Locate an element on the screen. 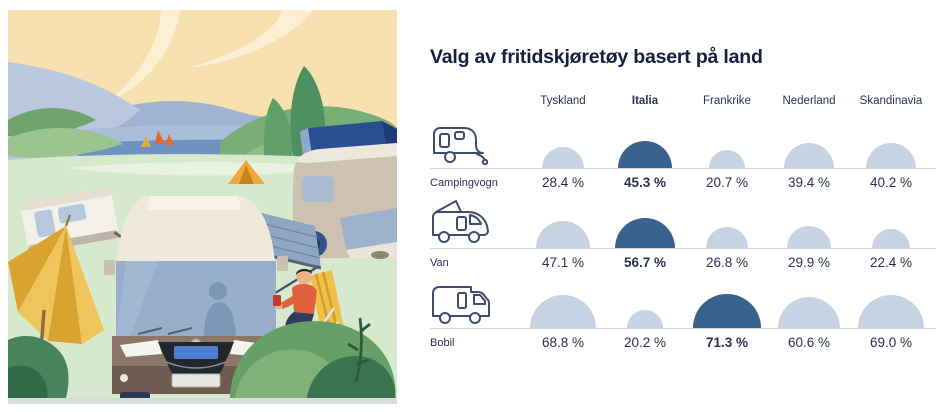 This screenshot has height=412, width=938. value-label: 26.8 % is located at coordinates (727, 262).